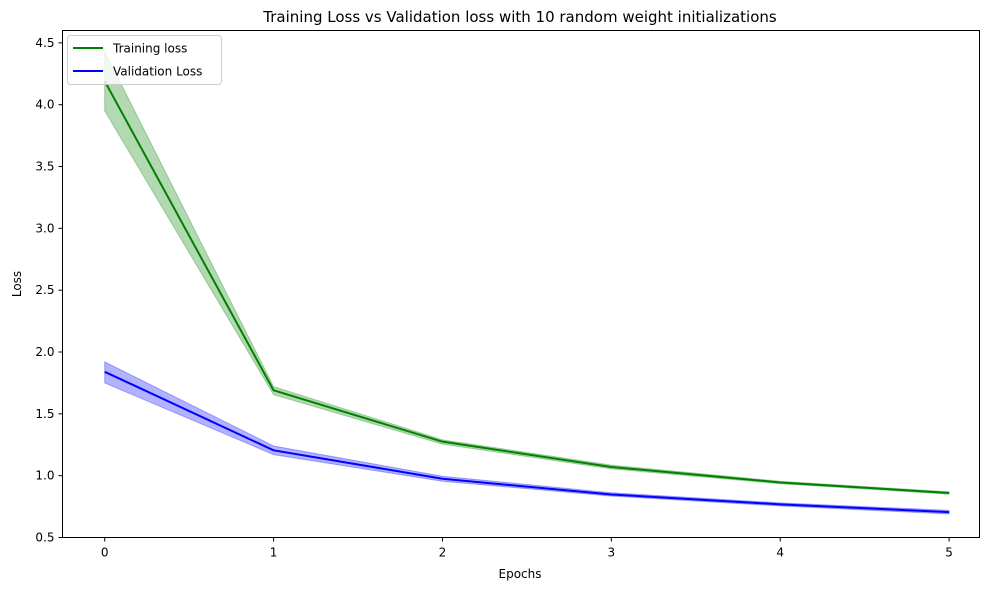 This screenshot has width=989, height=590. I want to click on x-axis-ticks: 0 1 2 3 4 5, so click(527, 548).